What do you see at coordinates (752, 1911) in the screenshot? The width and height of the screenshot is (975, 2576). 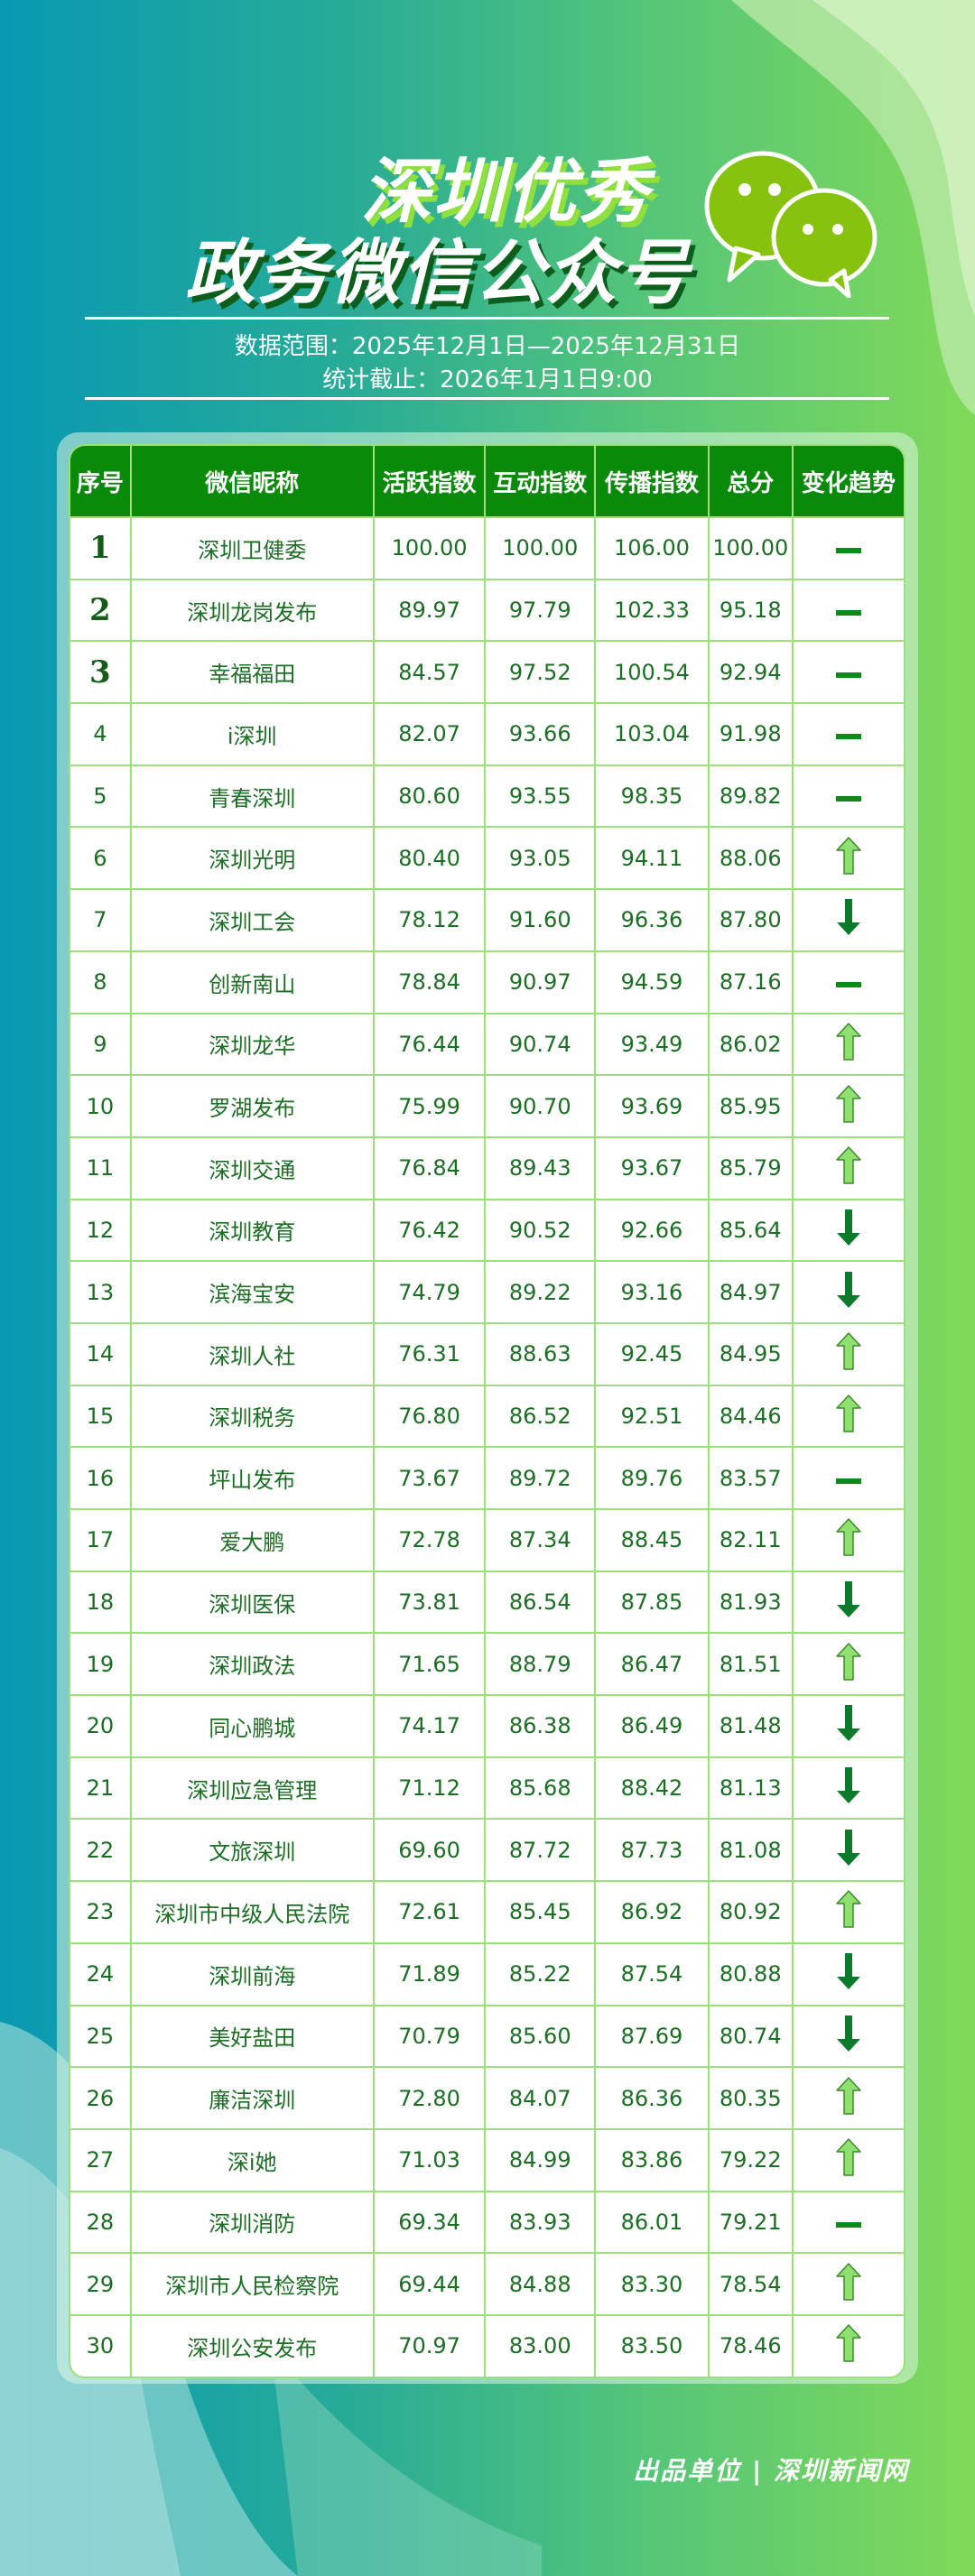 I see `cell-total: 80.92` at bounding box center [752, 1911].